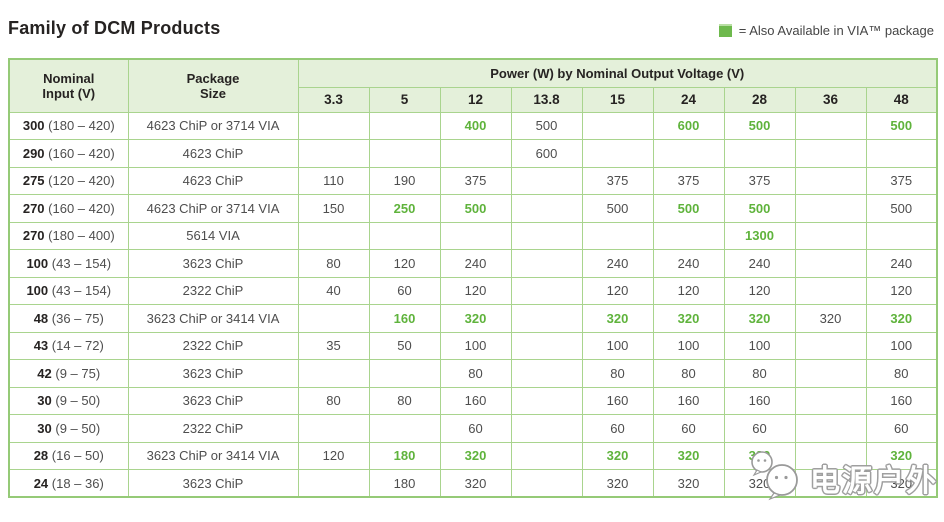 The image size is (944, 522). I want to click on power-value-cell: 110, so click(333, 180).